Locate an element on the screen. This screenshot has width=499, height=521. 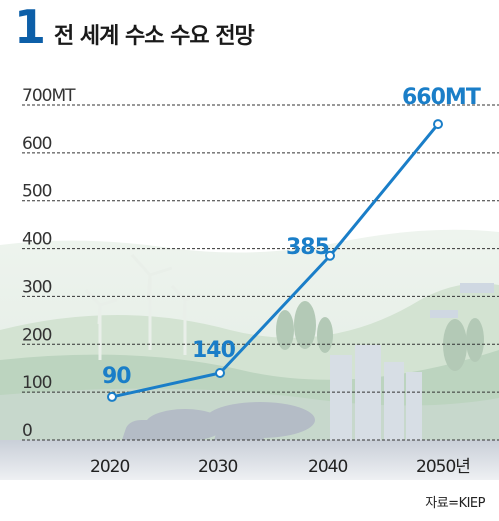
title-number: 1 is located at coordinates (30, 27).